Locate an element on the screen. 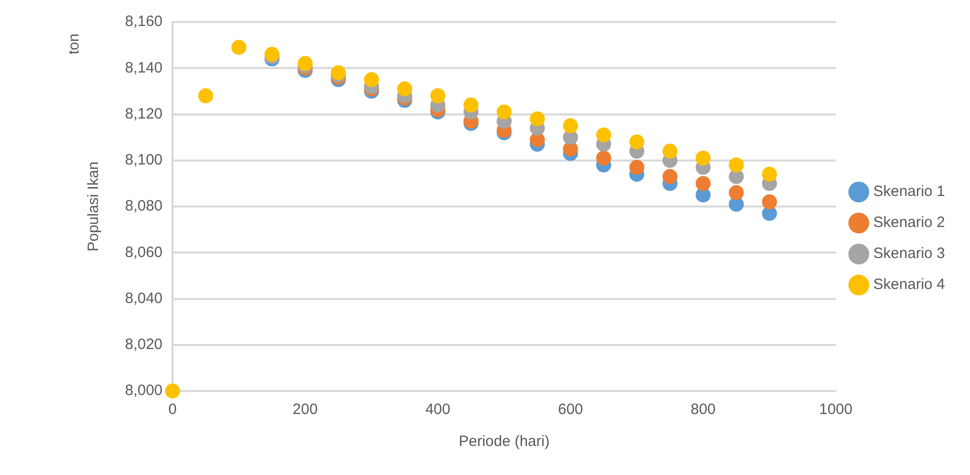 The image size is (970, 475). y-axis-title: Populasi Ikan is located at coordinates (93, 206).